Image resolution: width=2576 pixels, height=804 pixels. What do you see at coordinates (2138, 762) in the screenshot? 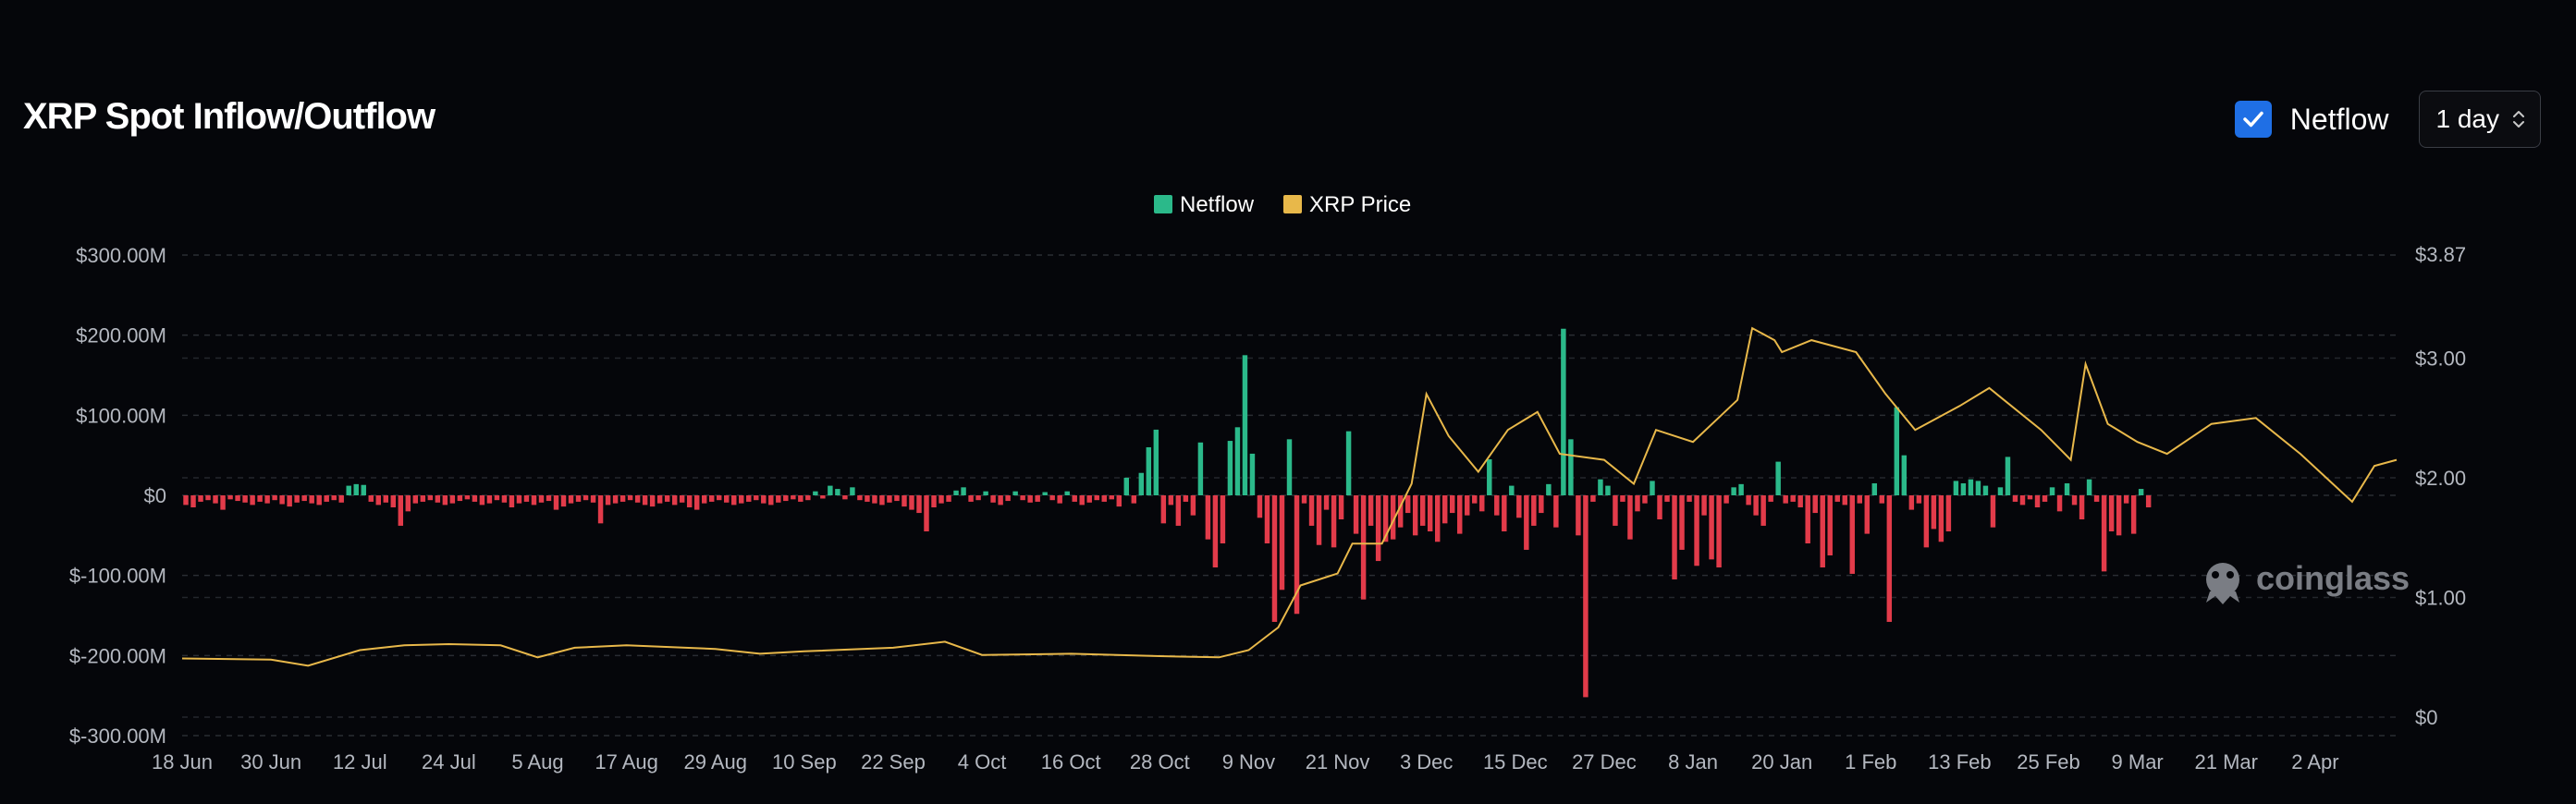
I see `x-tick-label: 9 Mar` at bounding box center [2138, 762].